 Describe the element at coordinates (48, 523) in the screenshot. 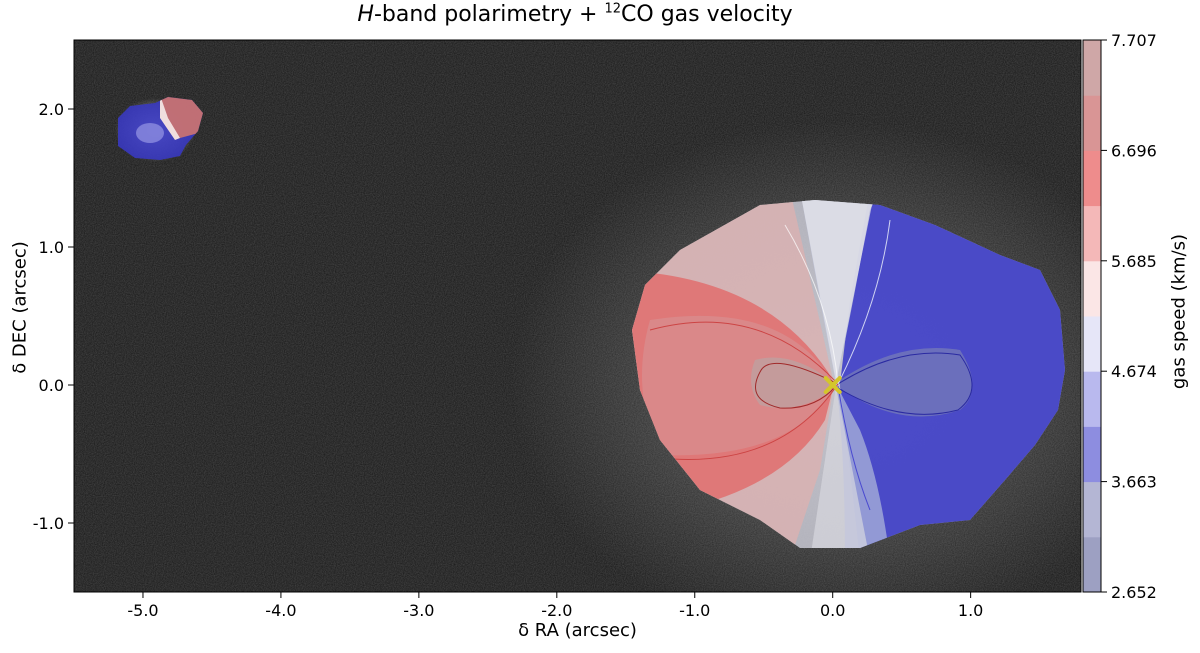

I see `y-tick-label-0: -1.0` at that location.